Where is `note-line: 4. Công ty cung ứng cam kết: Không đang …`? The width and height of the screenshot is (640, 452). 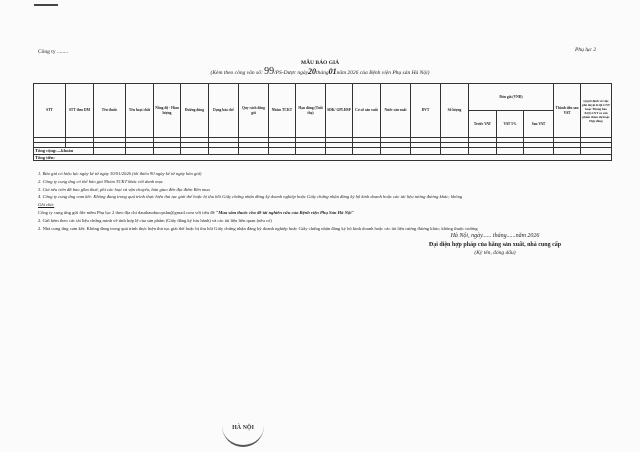 note-line: 4. Công ty cung ứng cam kết: Không đang … is located at coordinates (250, 197).